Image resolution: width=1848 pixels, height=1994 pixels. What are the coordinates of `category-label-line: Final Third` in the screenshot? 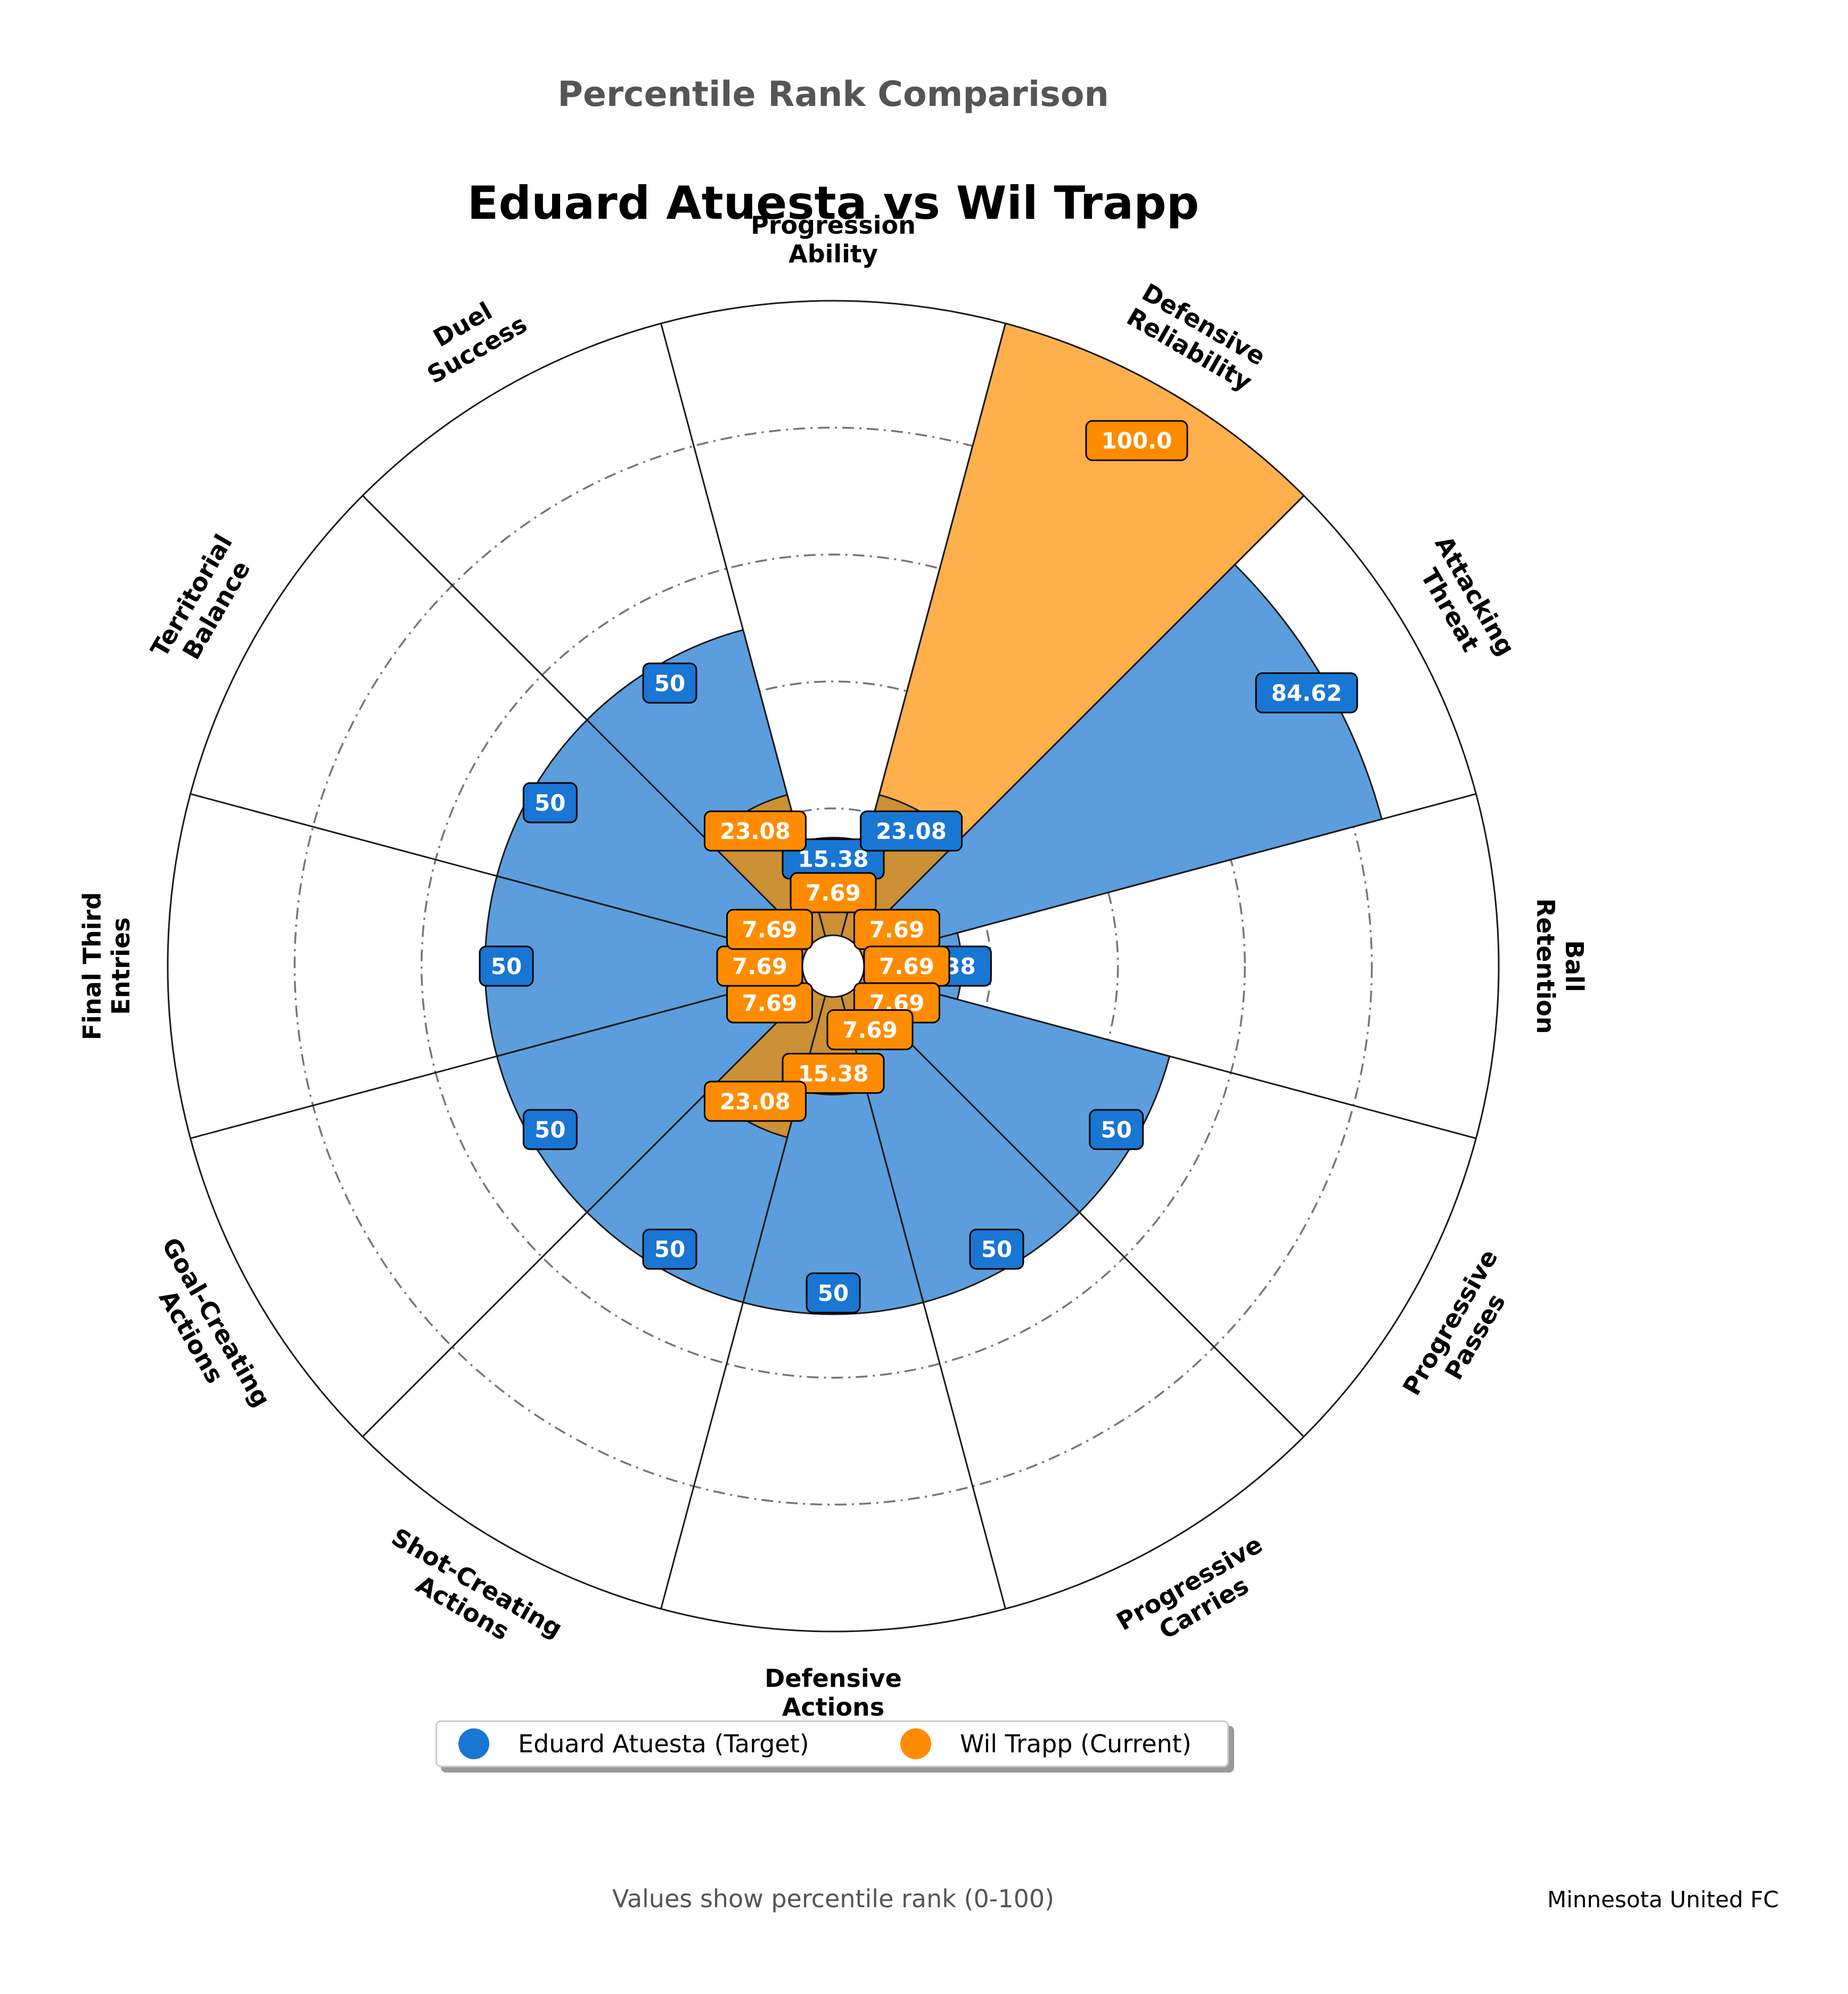 It's located at (92, 966).